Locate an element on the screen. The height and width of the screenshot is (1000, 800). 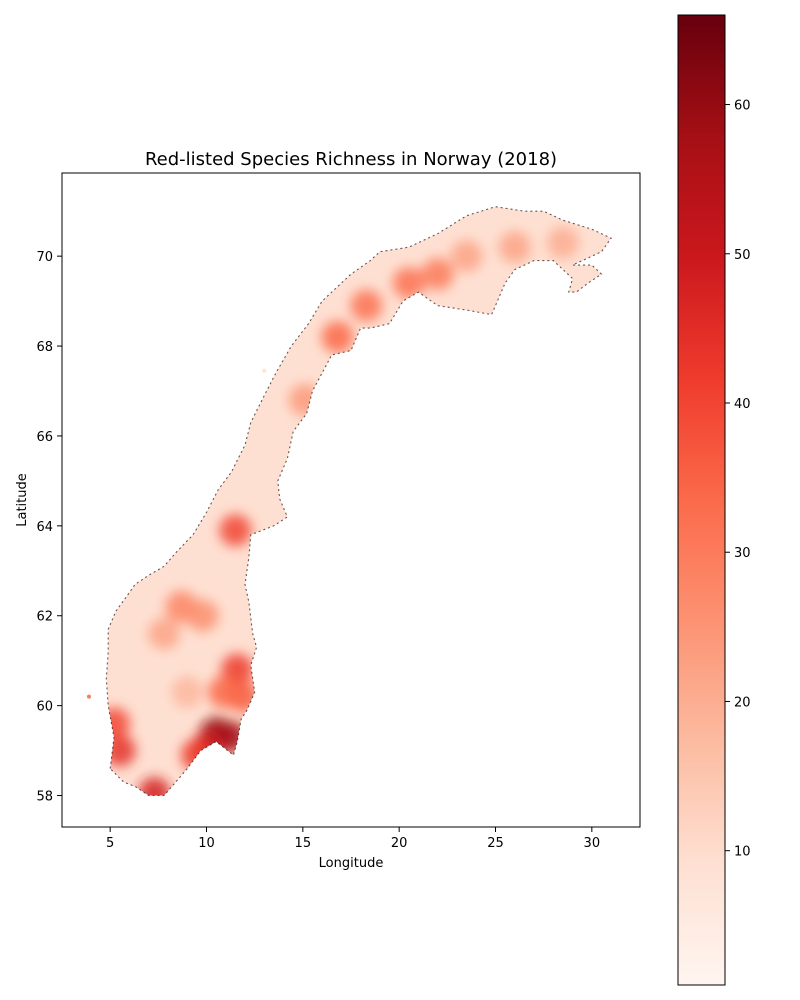
y-axis-ticks: 58 60 62 64 66 68 70 is located at coordinates (49, 527).